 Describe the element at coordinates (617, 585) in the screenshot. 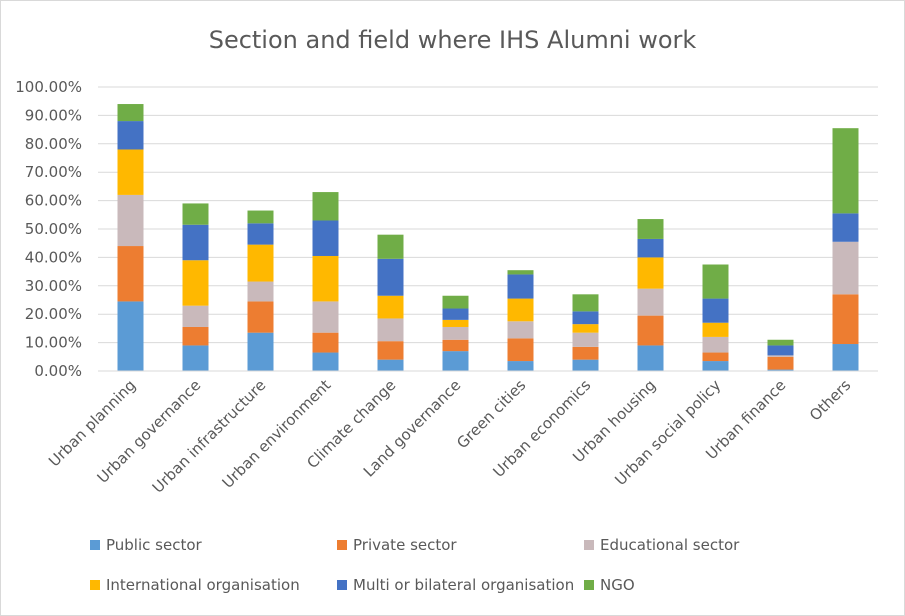

I see `legend-label: NGO` at that location.